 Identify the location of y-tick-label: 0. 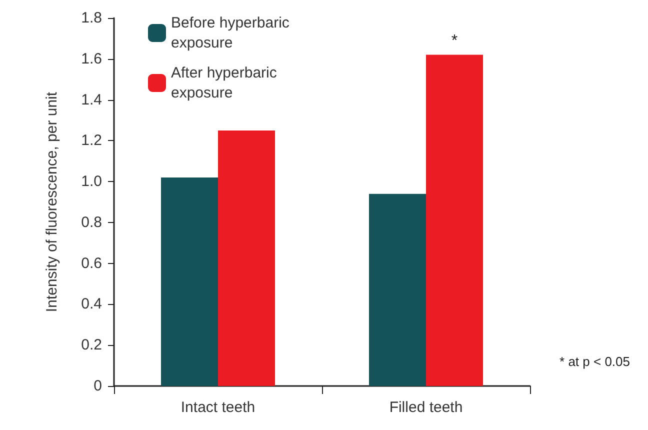
(98, 386).